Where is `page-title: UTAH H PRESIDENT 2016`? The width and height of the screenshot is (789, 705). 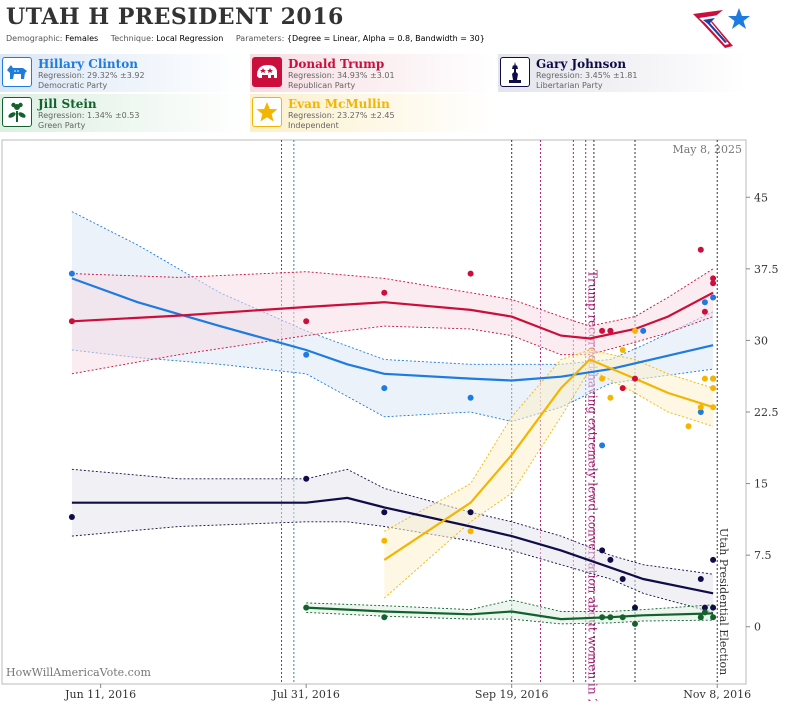 page-title: UTAH H PRESIDENT 2016 is located at coordinates (175, 17).